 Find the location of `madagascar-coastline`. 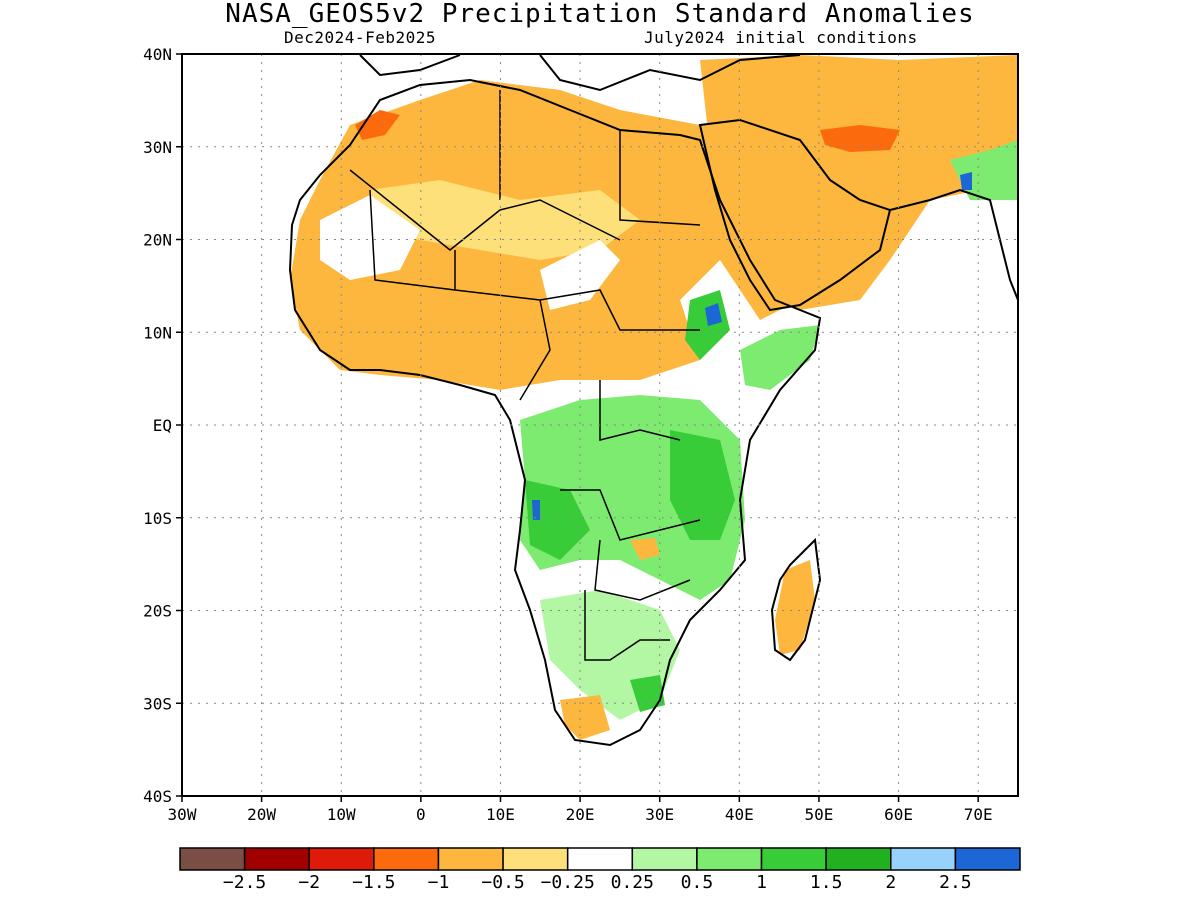

madagascar-coastline is located at coordinates (796, 599).